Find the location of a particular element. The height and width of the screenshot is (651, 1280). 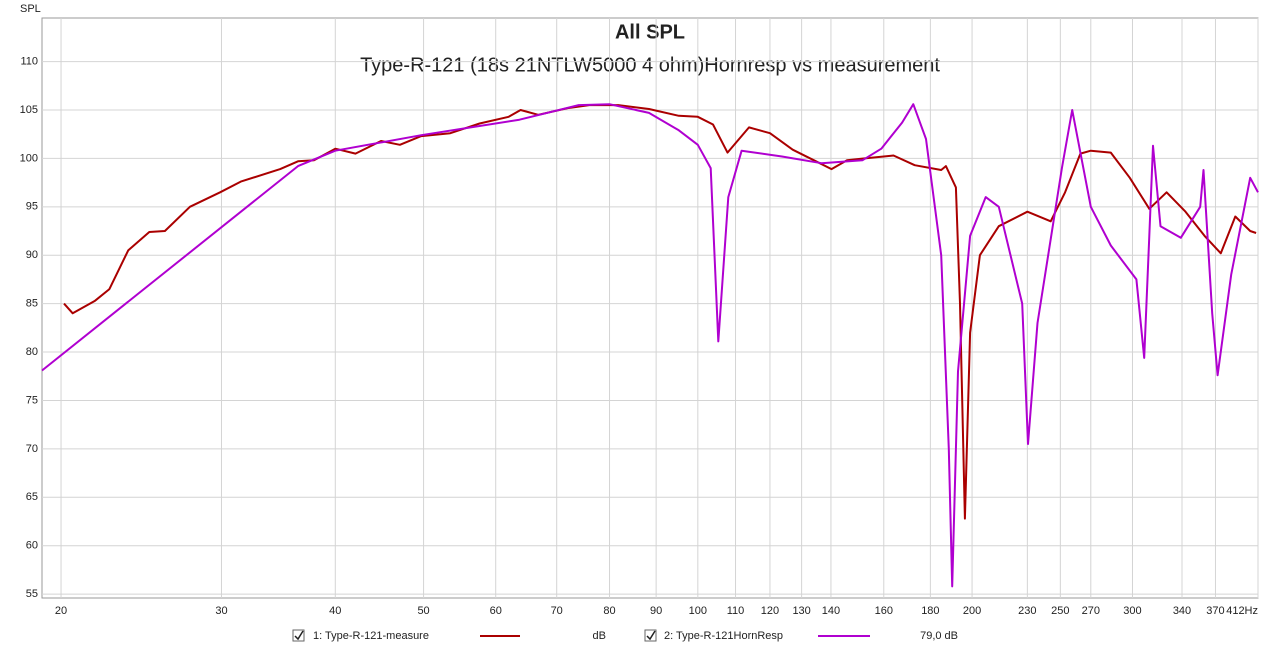

legend-label: 1: Type-R-121-measure is located at coordinates (371, 636).